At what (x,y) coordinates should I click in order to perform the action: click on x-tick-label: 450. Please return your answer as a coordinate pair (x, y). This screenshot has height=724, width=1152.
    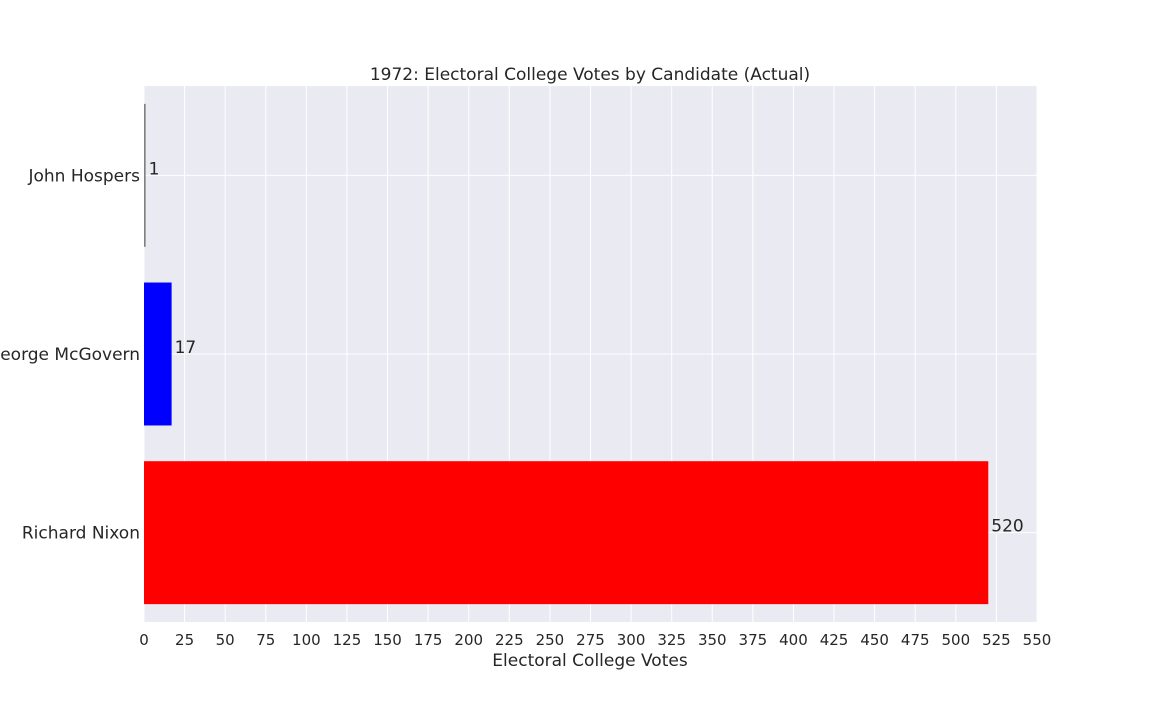
    Looking at the image, I should click on (874, 640).